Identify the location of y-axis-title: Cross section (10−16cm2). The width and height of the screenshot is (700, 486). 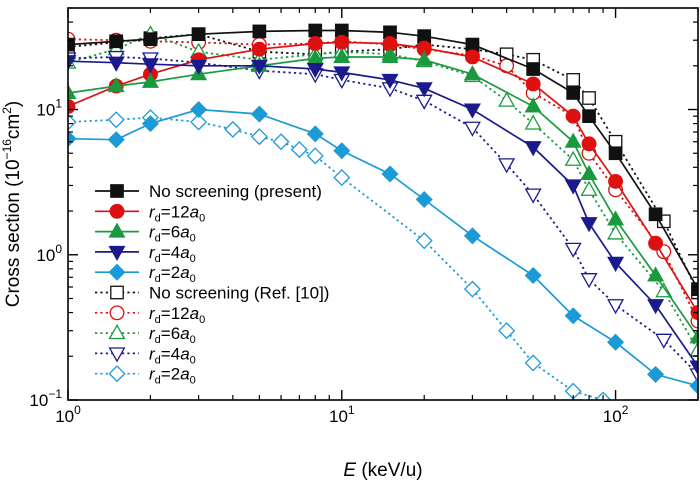
(12, 204).